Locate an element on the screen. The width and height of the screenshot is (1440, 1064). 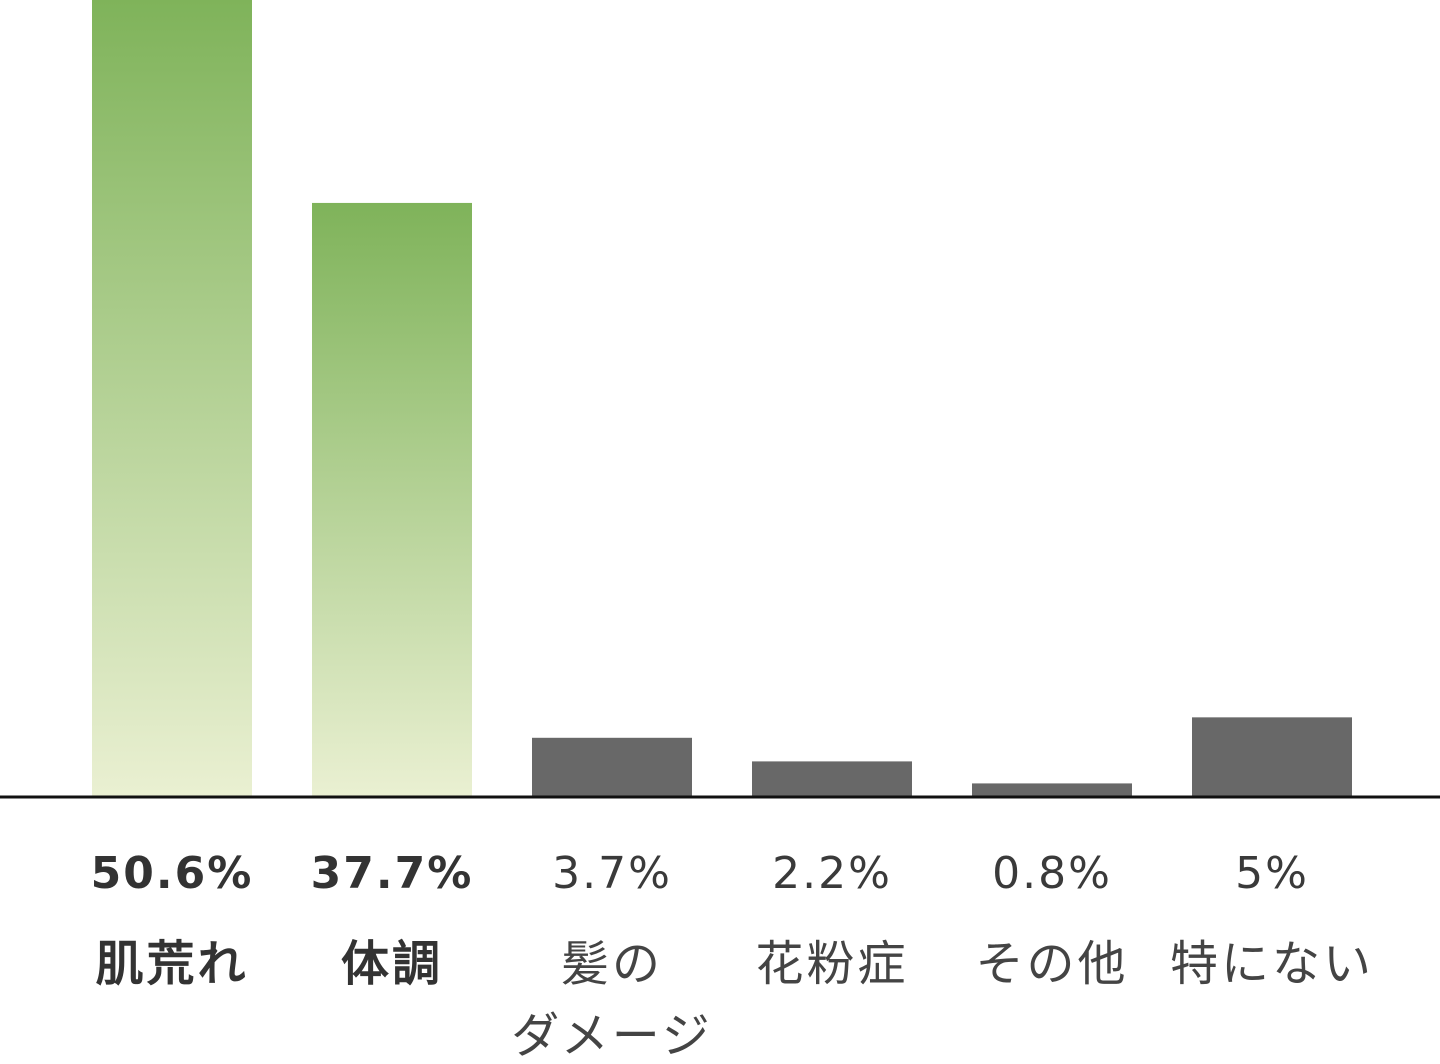
value-label-6: 5% is located at coordinates (1272, 873).